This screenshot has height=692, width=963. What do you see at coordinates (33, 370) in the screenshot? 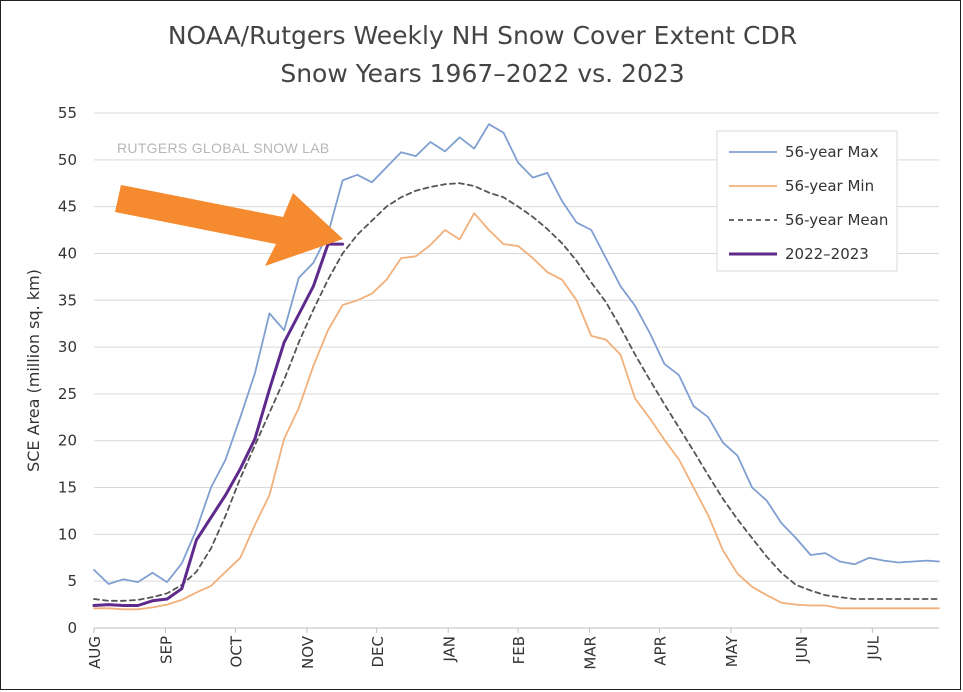
I see `y-axis-label: SCE Area (million sq. km)` at bounding box center [33, 370].